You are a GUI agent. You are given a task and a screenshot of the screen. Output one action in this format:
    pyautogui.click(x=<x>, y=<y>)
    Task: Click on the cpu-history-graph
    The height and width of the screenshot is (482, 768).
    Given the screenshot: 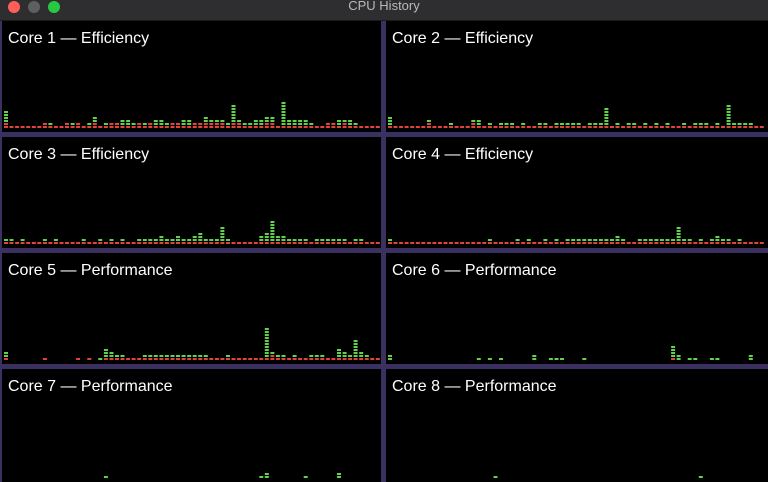 What is the action you would take?
    pyautogui.click(x=576, y=235)
    